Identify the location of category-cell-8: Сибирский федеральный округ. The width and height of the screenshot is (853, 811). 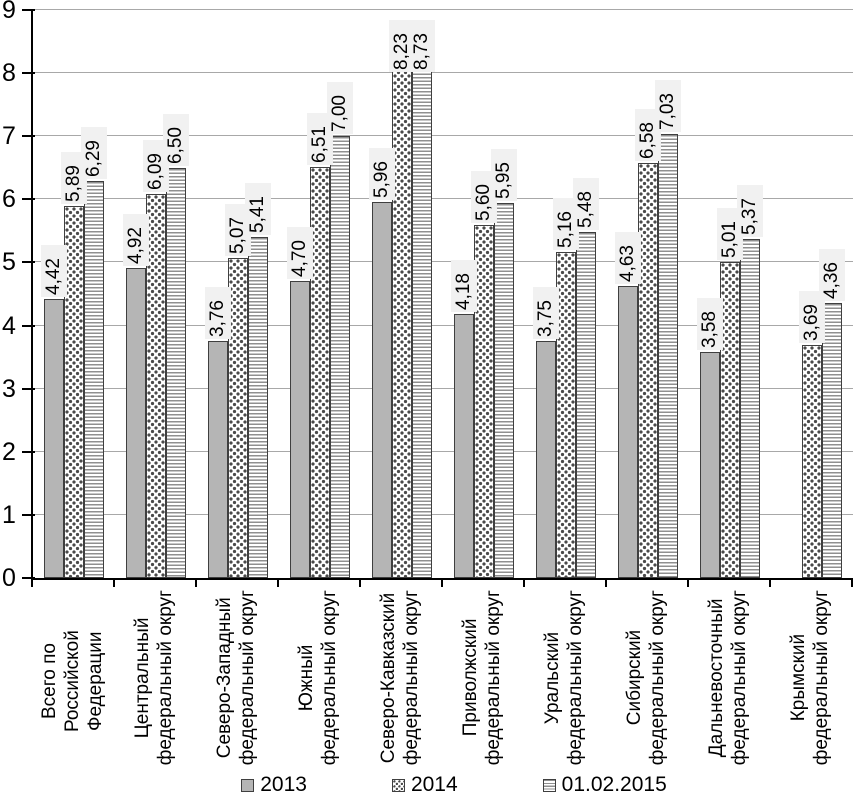
(646, 681).